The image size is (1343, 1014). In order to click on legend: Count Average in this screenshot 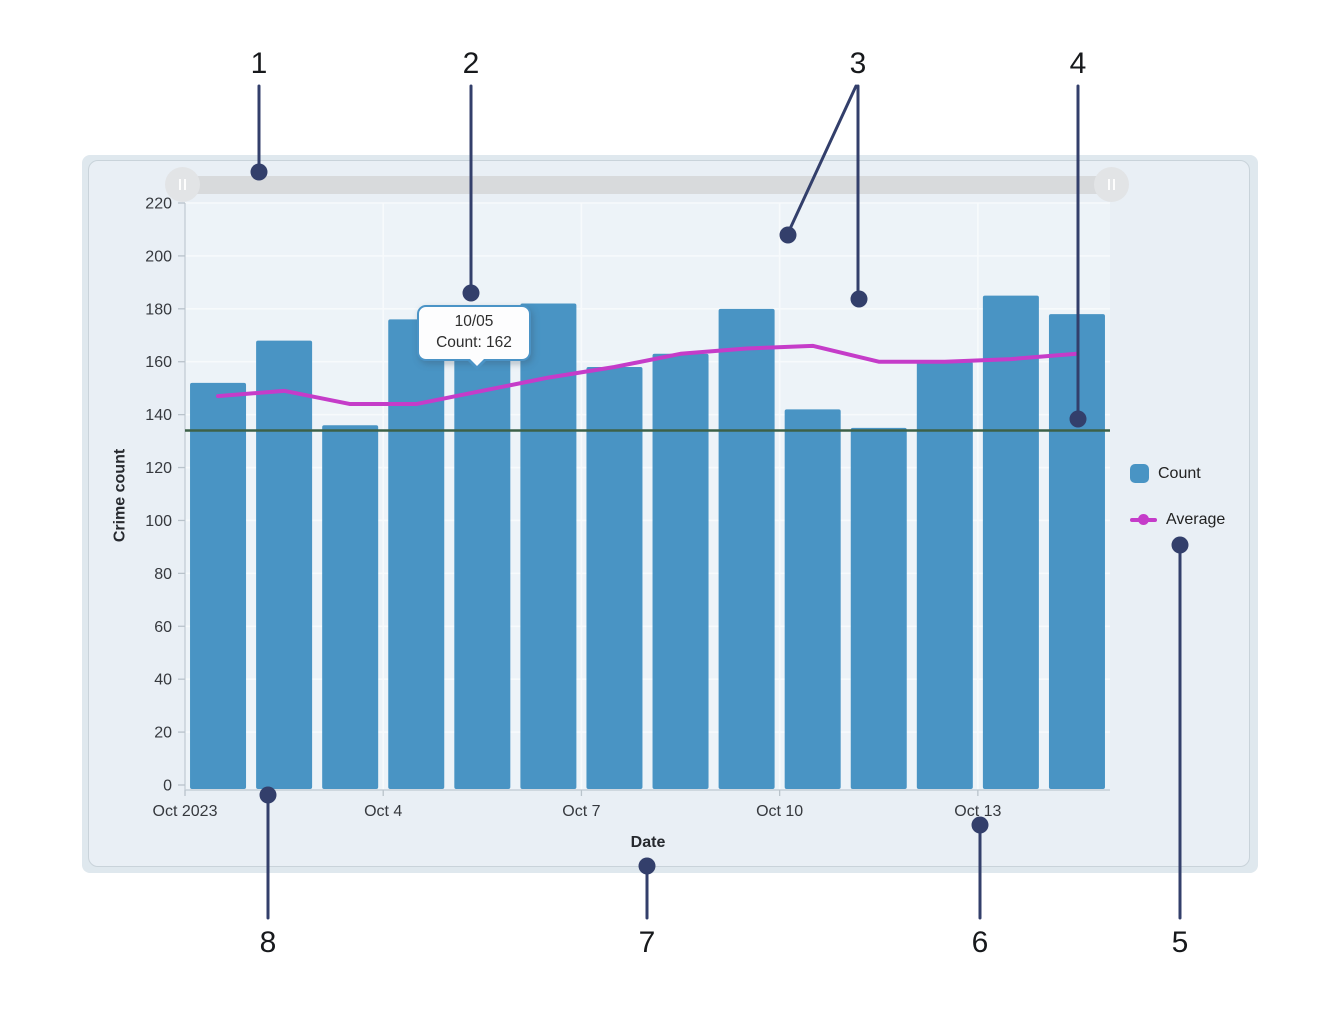, I will do `click(1177, 507)`.